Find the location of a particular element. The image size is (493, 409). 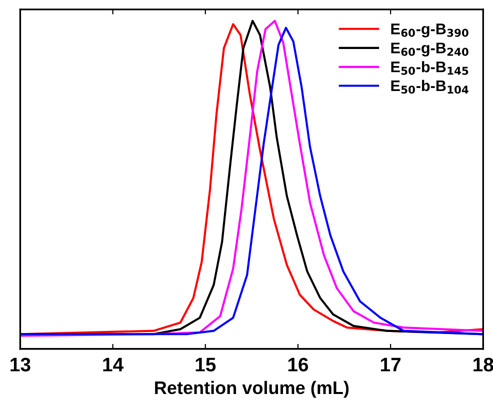

x-axis-title: Retention volume (mL) is located at coordinates (252, 389).